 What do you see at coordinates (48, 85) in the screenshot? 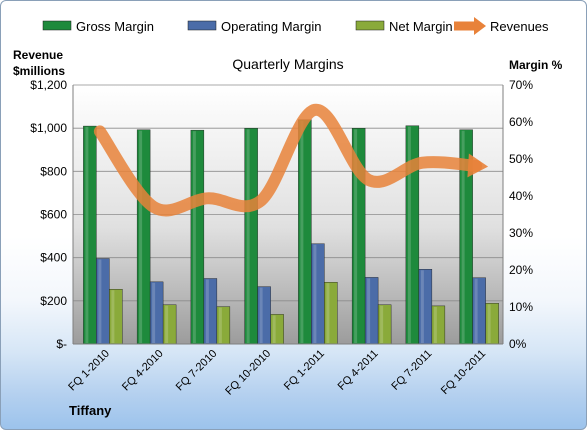
I see `left-tick-label: $1,200` at bounding box center [48, 85].